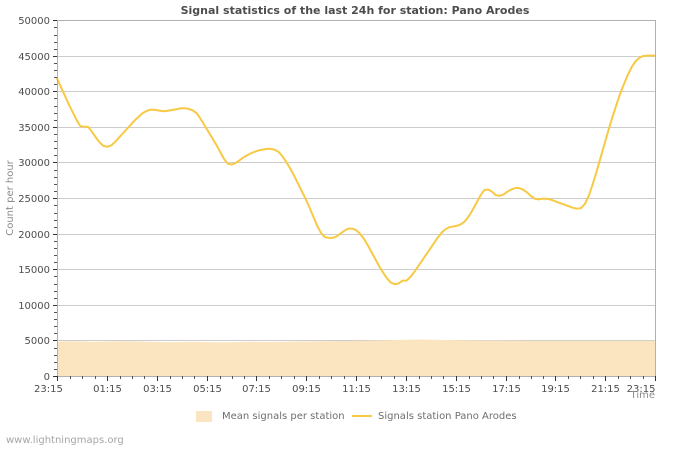 This screenshot has height=450, width=700. I want to click on x-tick-label: 17:15, so click(506, 389).